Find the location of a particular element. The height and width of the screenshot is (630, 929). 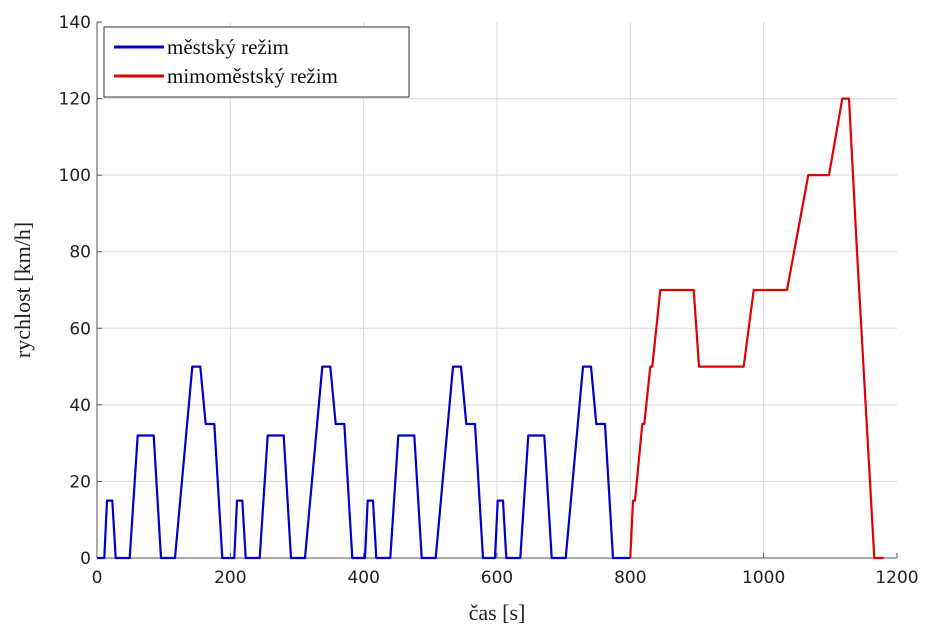

legend-box is located at coordinates (256, 62).